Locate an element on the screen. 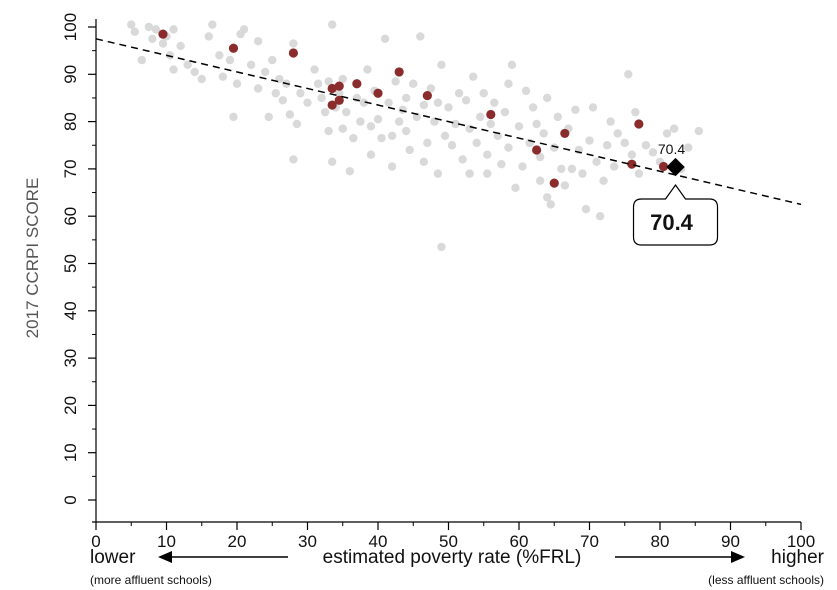  x-axis-title: estimated poverty rate (%FRL) is located at coordinates (452, 557).